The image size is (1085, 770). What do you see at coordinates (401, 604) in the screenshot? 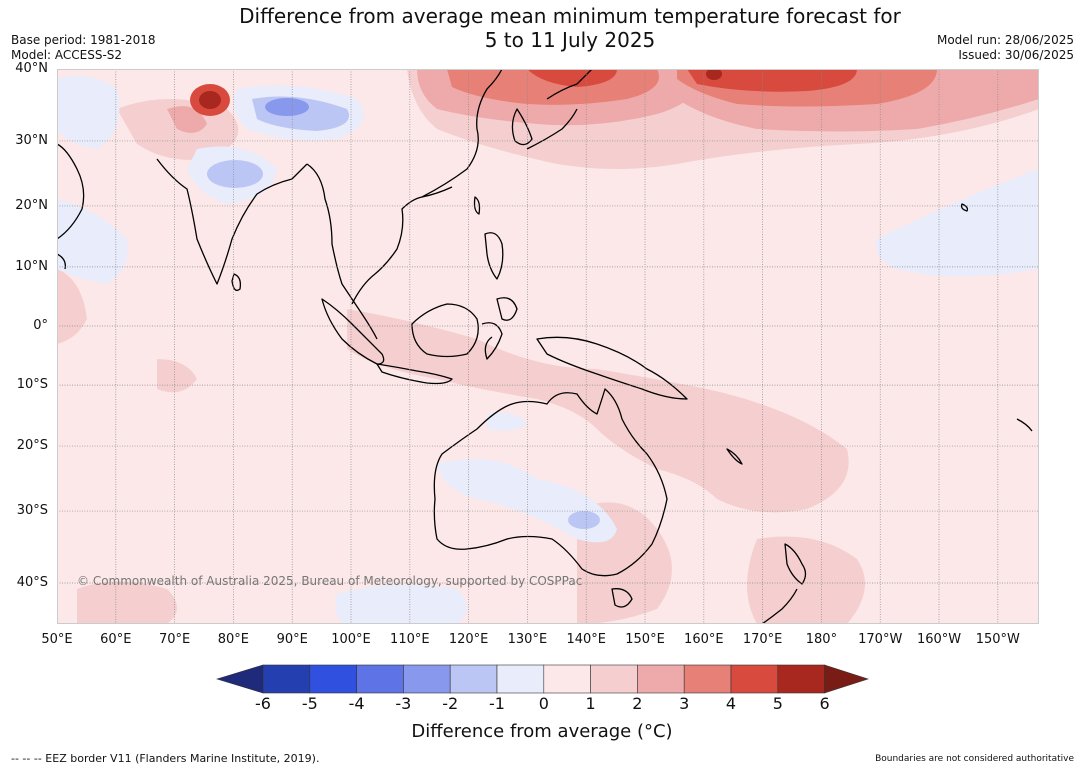
I see `anomaly-area-southern-indian-cool` at bounding box center [401, 604].